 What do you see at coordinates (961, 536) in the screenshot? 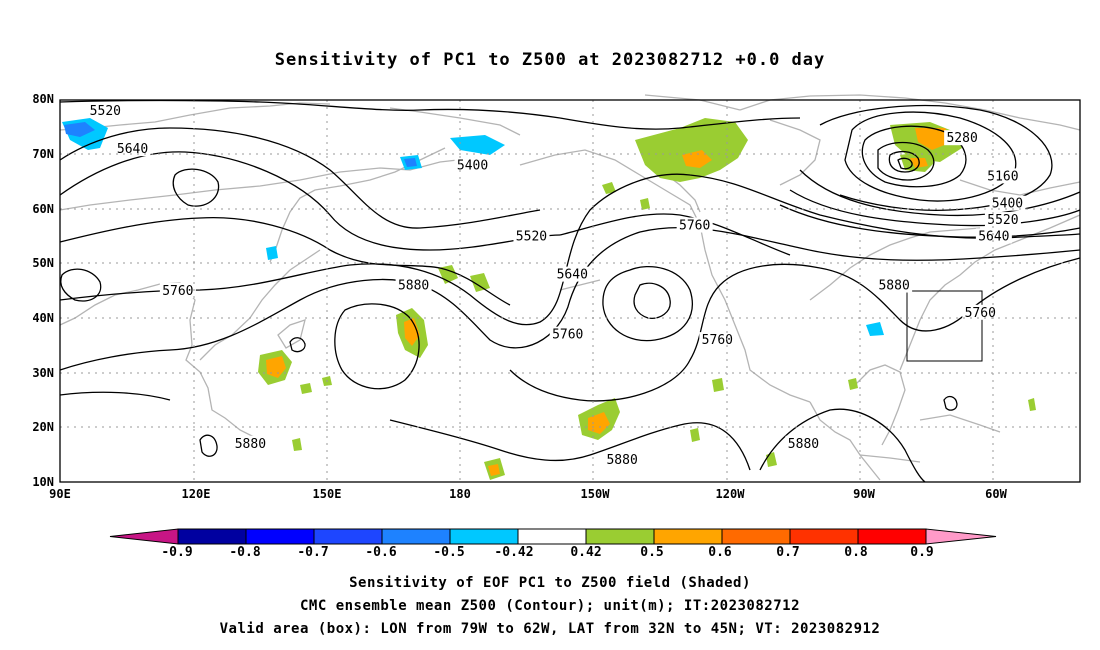
I see `colorbar-arrow-high` at bounding box center [961, 536].